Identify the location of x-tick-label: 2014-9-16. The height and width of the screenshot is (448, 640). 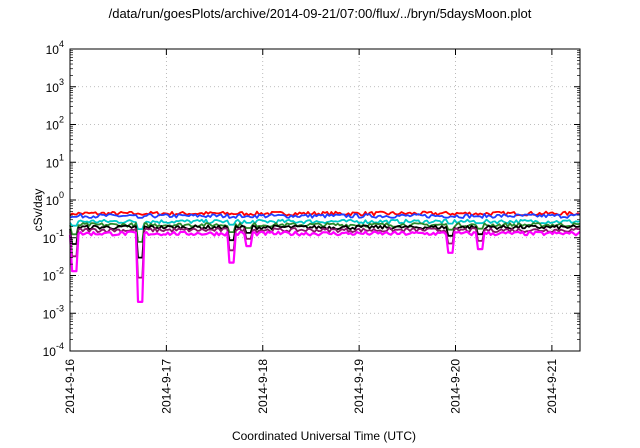
(70, 386).